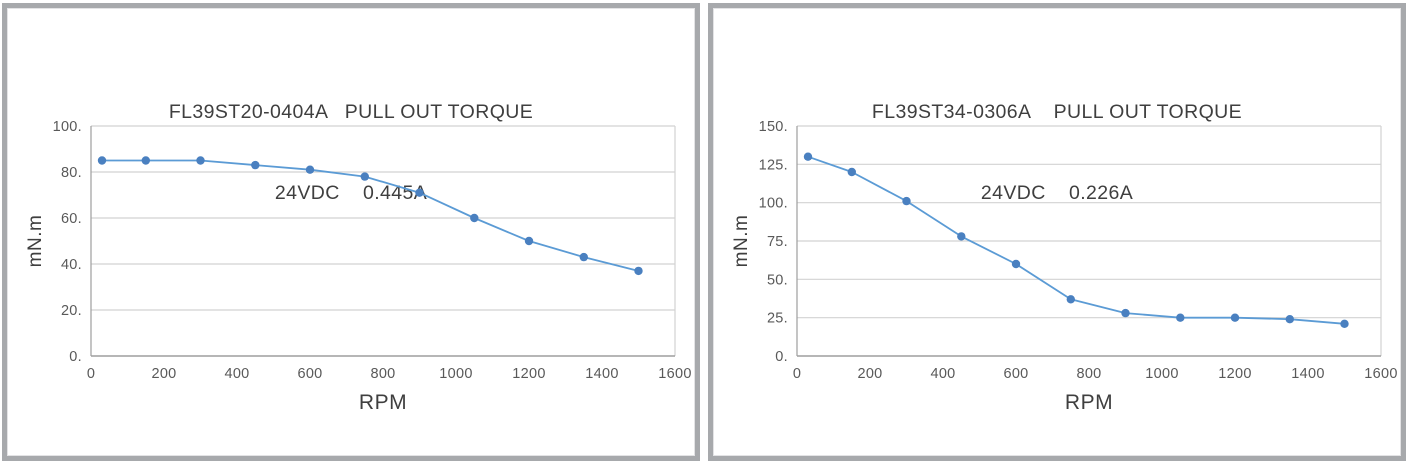 The width and height of the screenshot is (1412, 469). Describe the element at coordinates (1057, 112) in the screenshot. I see `chart-title-line1: FL39ST34-0306A PULL OUT TORQUE` at that location.